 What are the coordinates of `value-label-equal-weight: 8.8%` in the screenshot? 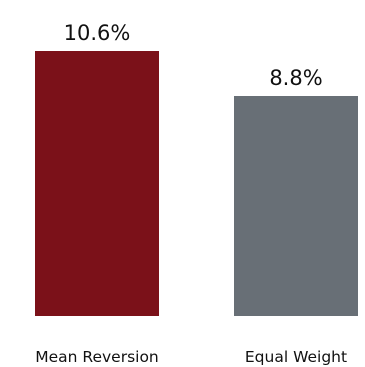 It's located at (295, 78).